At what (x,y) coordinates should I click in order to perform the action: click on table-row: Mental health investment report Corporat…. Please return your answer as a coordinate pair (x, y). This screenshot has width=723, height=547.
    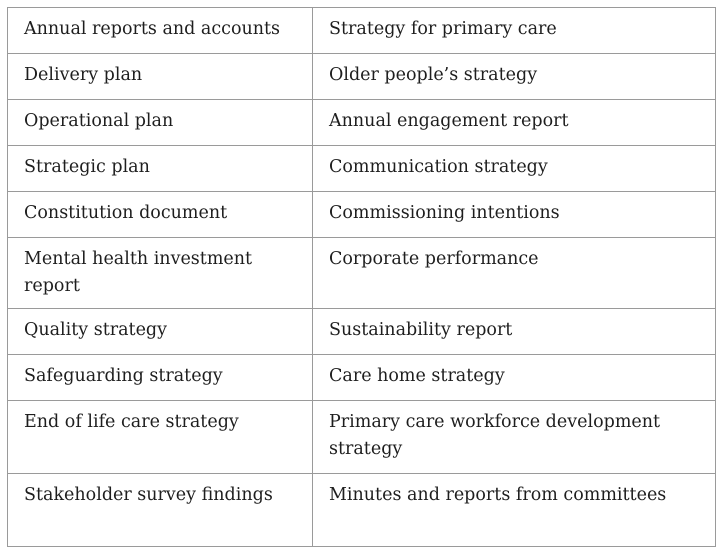
    Looking at the image, I should click on (361, 273).